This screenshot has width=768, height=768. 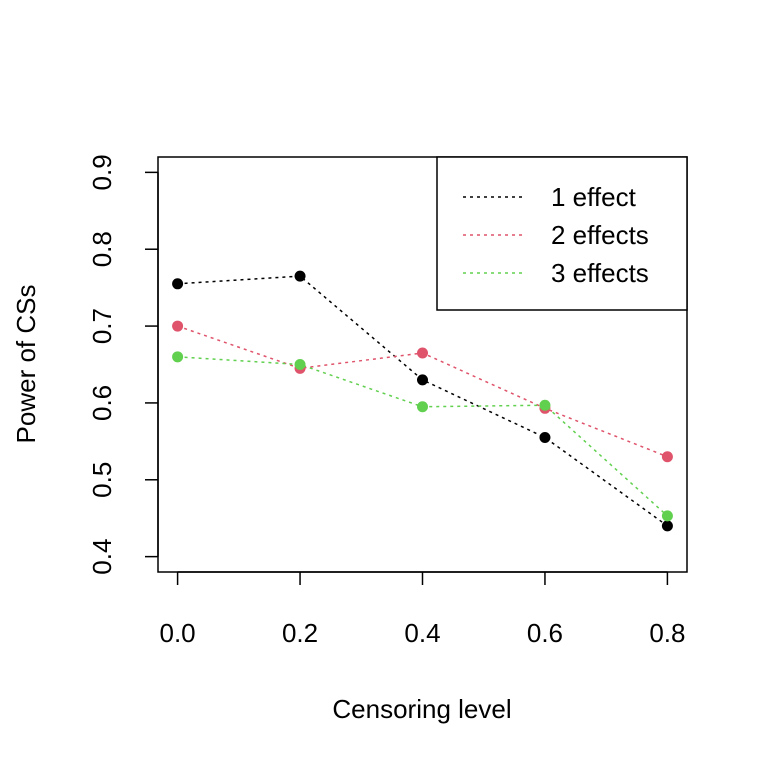 I want to click on x-axis: 0.0 0.2 0.4 0.6 0.8, so click(x=422, y=609).